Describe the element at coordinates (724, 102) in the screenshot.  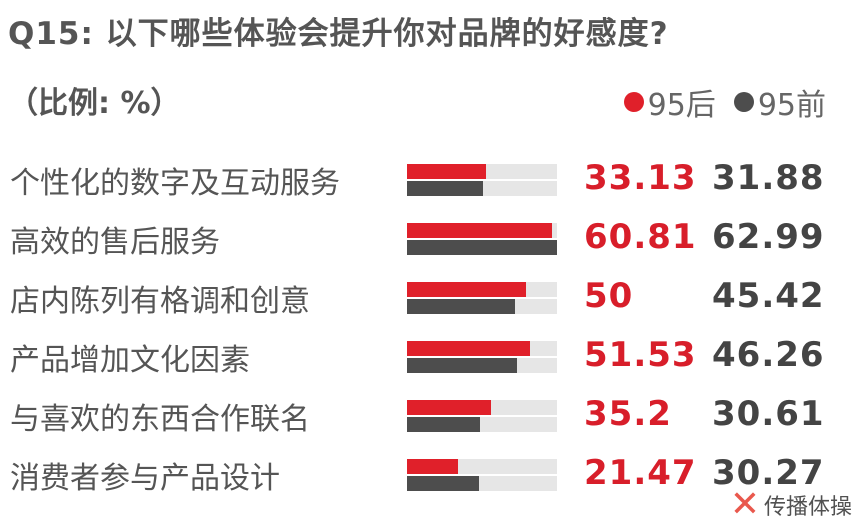
I see `legend: 95后 95前` at that location.